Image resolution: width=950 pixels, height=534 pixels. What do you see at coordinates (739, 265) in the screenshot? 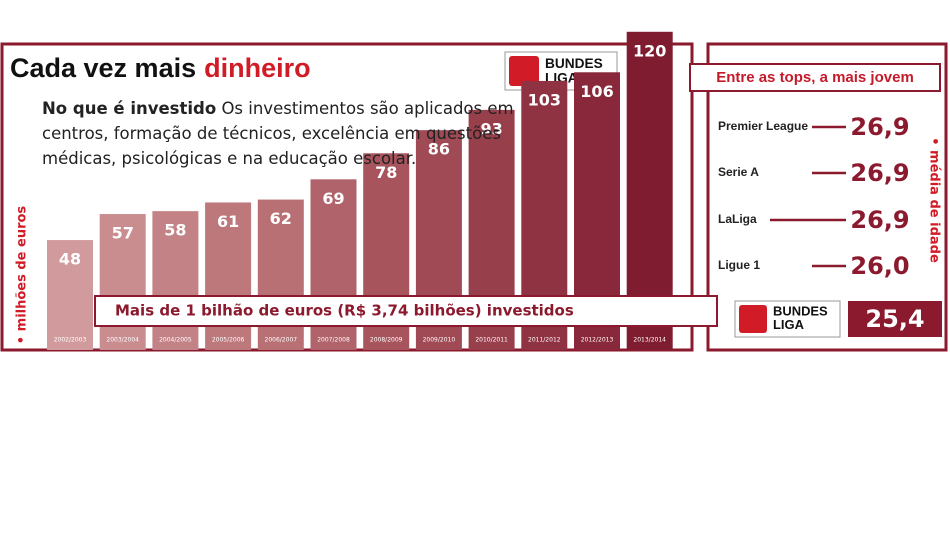
I see `league-name: Ligue 1` at bounding box center [739, 265].